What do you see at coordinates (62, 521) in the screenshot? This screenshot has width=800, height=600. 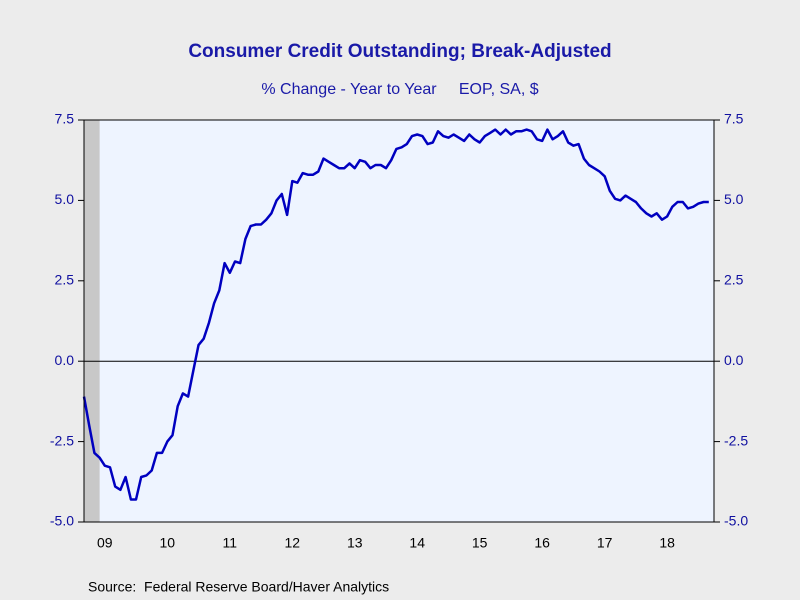 I see `y-tick-label: -5.0` at bounding box center [62, 521].